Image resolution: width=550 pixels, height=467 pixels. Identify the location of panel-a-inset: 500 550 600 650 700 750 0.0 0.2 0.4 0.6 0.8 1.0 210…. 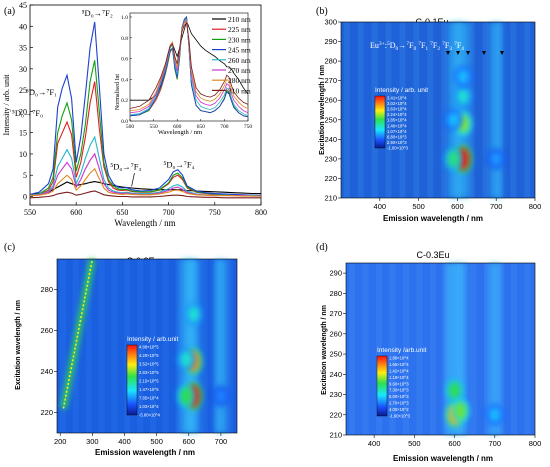
(183, 74).